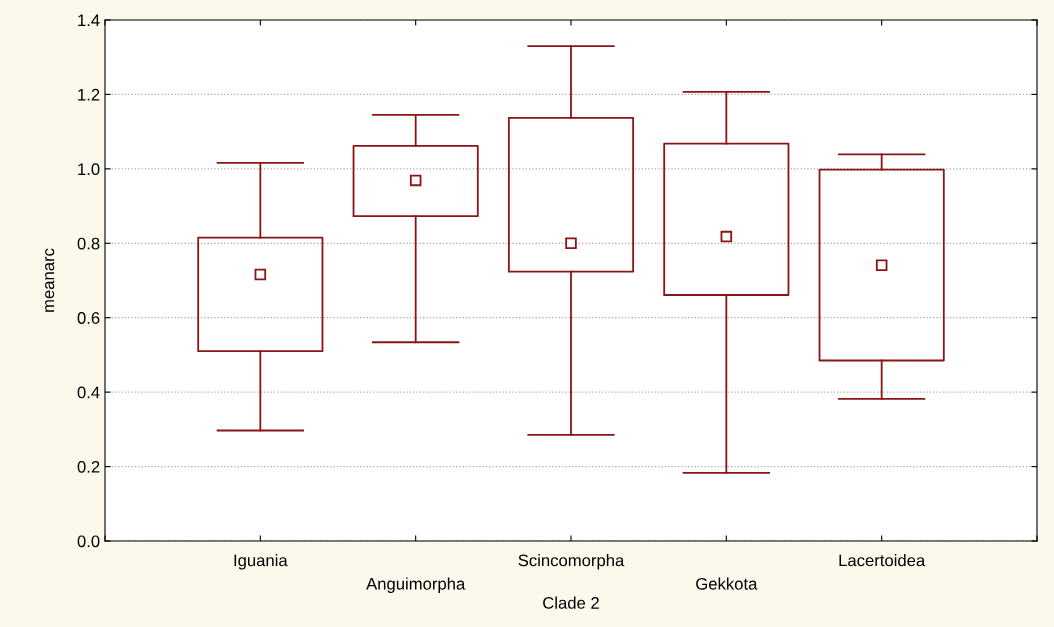 This screenshot has height=627, width=1054. I want to click on y-tick-label: 0.0, so click(88, 541).